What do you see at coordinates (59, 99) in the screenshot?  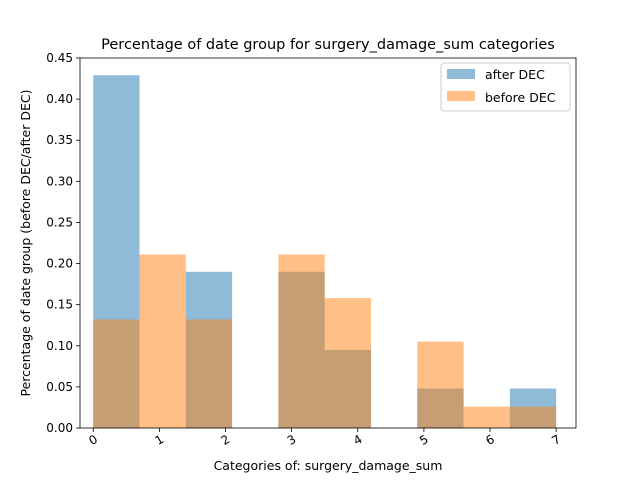 I see `y-tick-label: 0.40` at bounding box center [59, 99].